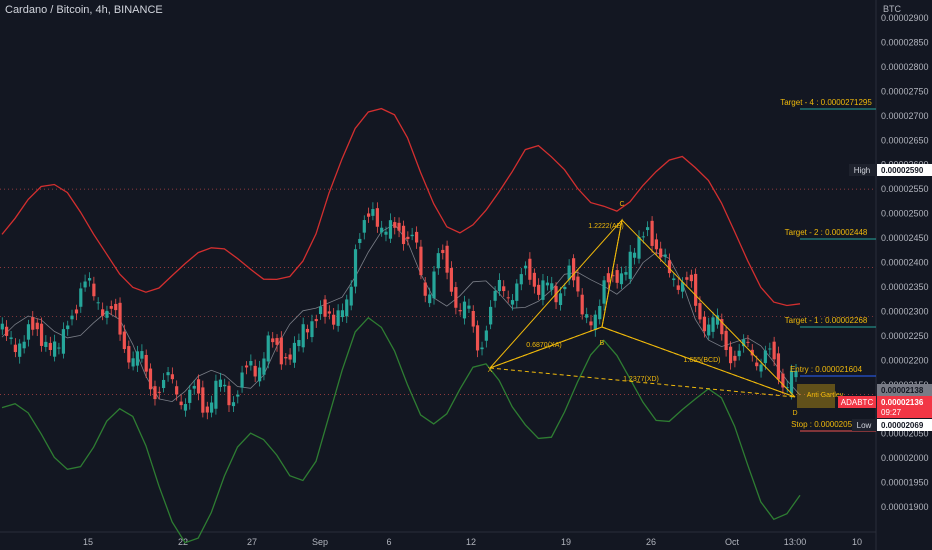 The width and height of the screenshot is (932, 550). What do you see at coordinates (905, 434) in the screenshot?
I see `y-tick-label: 0.00002050` at bounding box center [905, 434].